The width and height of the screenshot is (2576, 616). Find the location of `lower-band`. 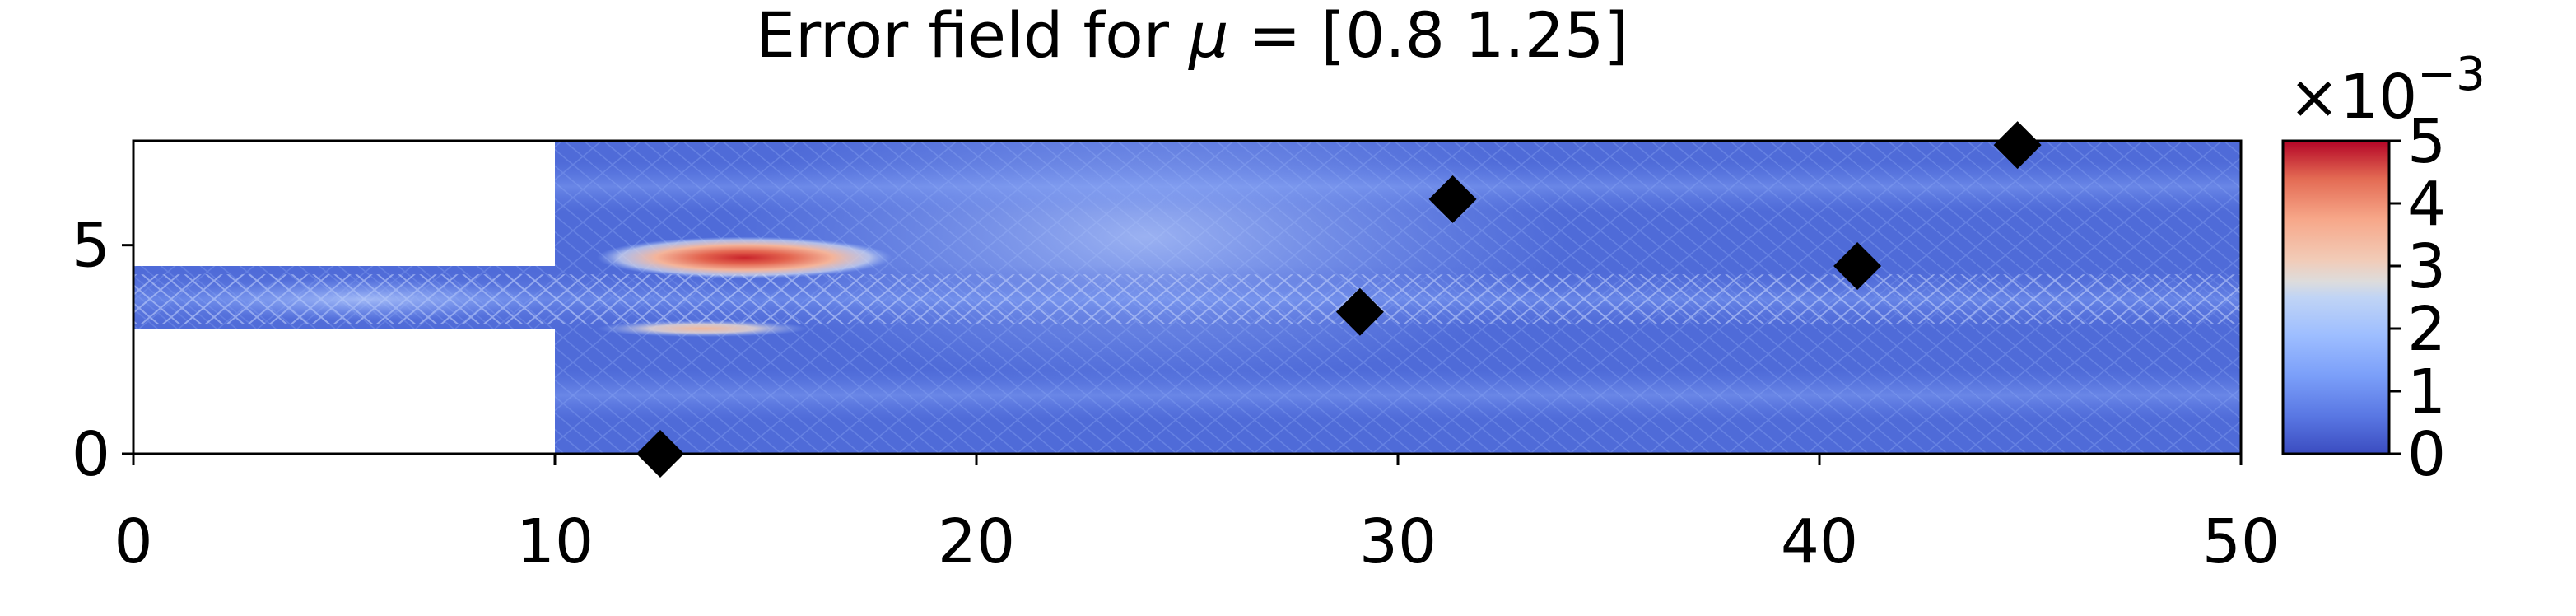

lower-band is located at coordinates (1398, 395).